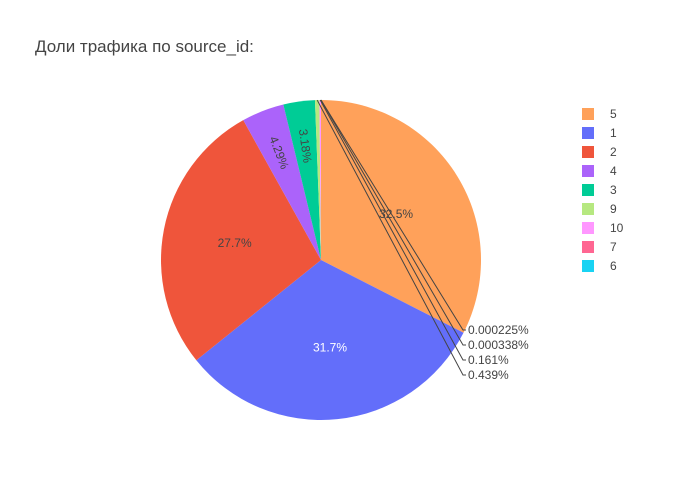 This screenshot has height=500, width=700. Describe the element at coordinates (613, 209) in the screenshot. I see `legend-label-9: 9` at that location.